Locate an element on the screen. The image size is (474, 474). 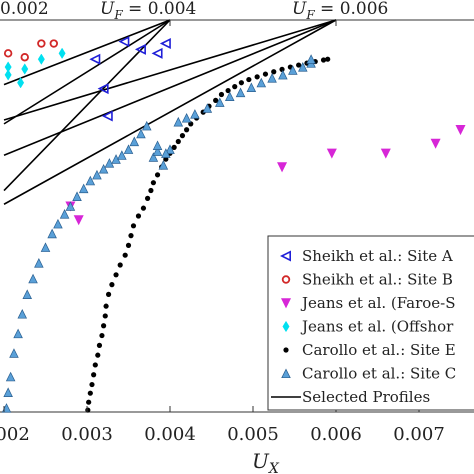
uf-006-label: UF = 0.006 is located at coordinates (340, 11).